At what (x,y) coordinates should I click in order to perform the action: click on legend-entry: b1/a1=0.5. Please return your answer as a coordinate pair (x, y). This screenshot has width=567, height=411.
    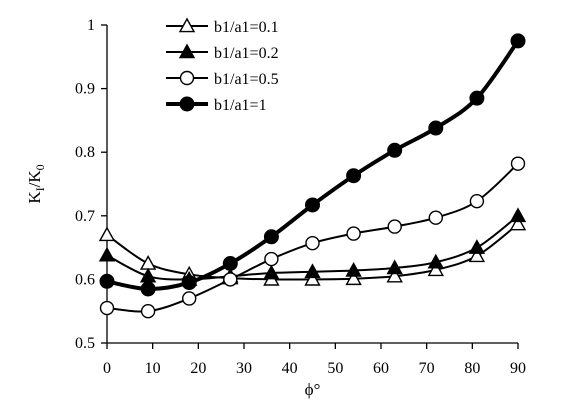
    Looking at the image, I should click on (222, 79).